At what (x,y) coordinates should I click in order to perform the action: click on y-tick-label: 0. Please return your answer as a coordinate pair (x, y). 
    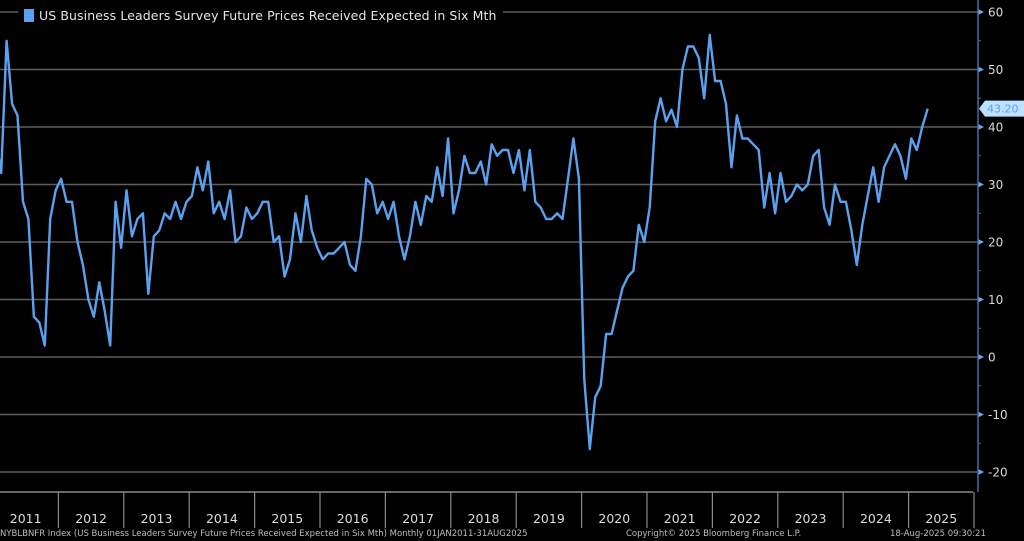
    Looking at the image, I should click on (992, 358).